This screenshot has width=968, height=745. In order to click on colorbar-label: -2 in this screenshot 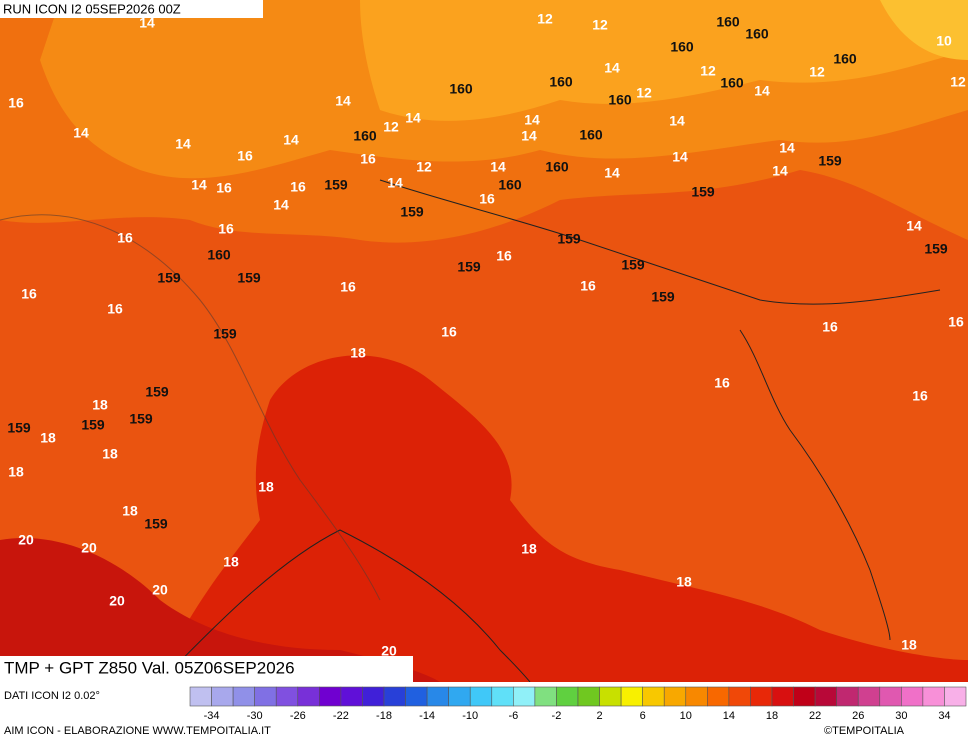, I will do `click(557, 716)`.